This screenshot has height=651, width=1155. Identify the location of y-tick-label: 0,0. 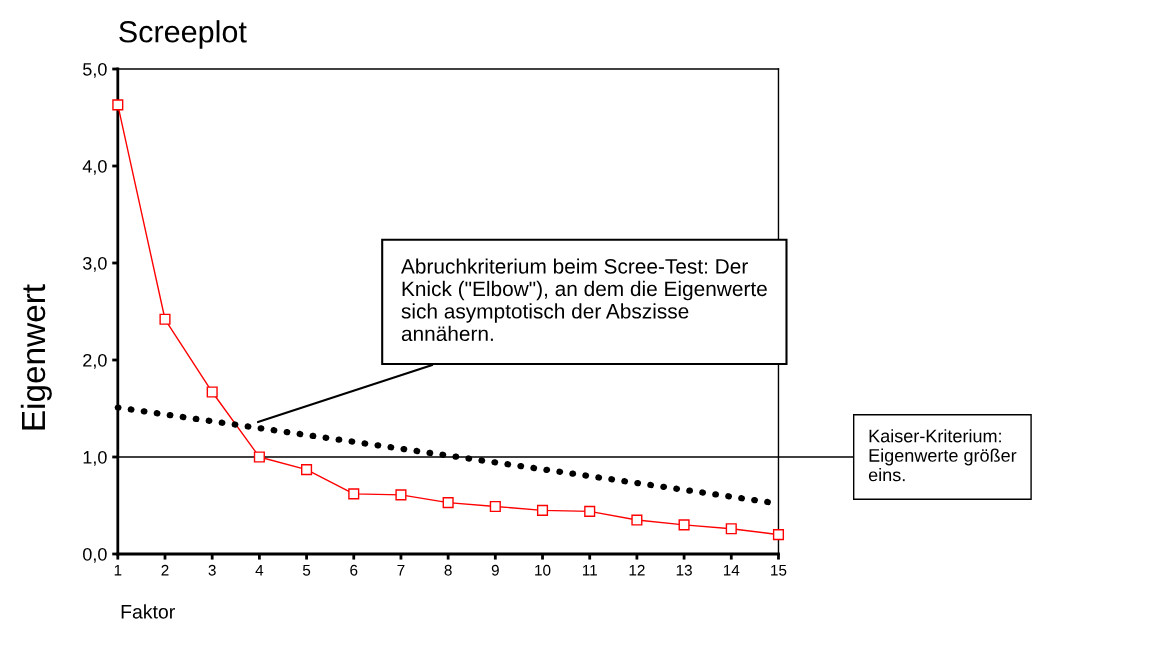
(95, 555).